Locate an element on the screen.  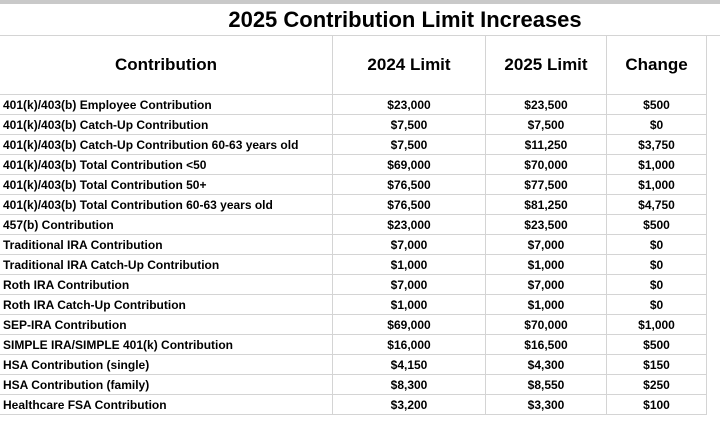
cell-2024-limit: $8,300 is located at coordinates (409, 385).